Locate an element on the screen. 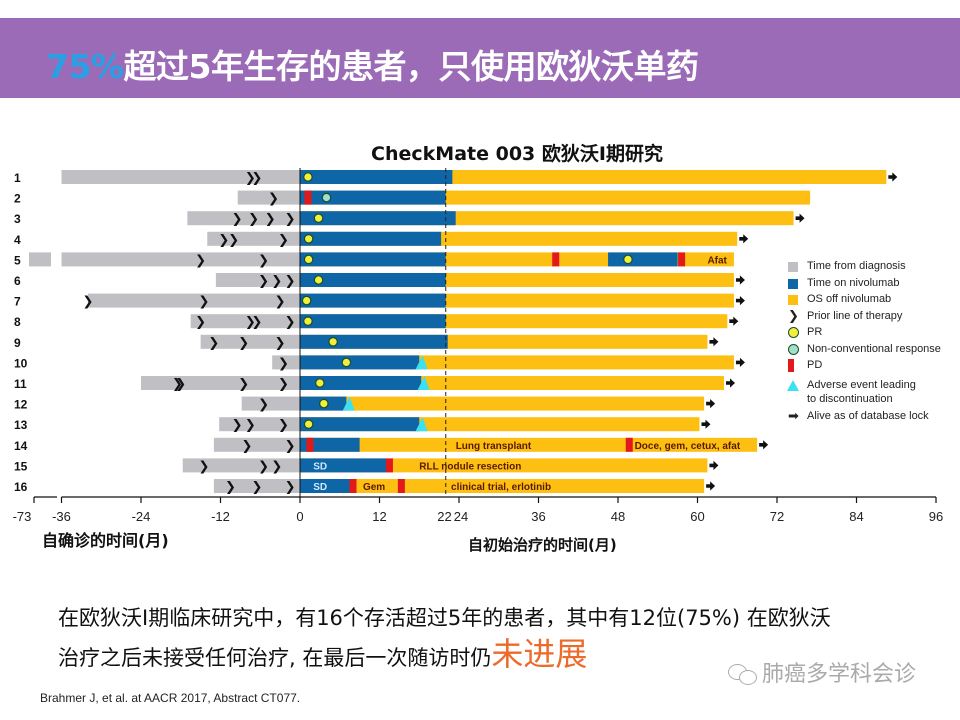 The width and height of the screenshot is (960, 720). patient-row-9: 9 ❯ ❯ ❯ is located at coordinates (366, 342).